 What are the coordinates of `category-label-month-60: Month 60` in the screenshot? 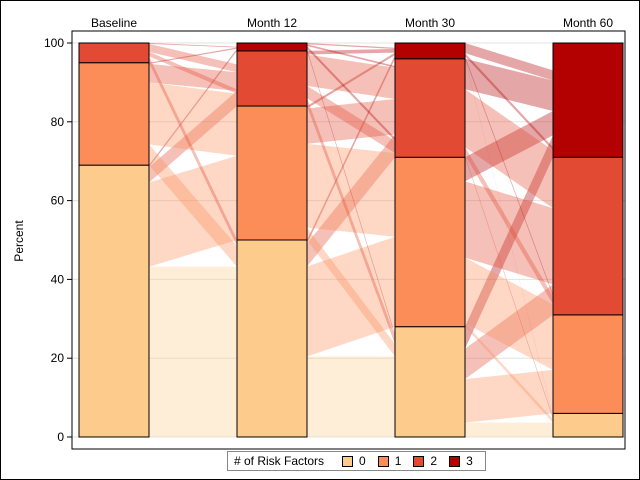 It's located at (588, 23).